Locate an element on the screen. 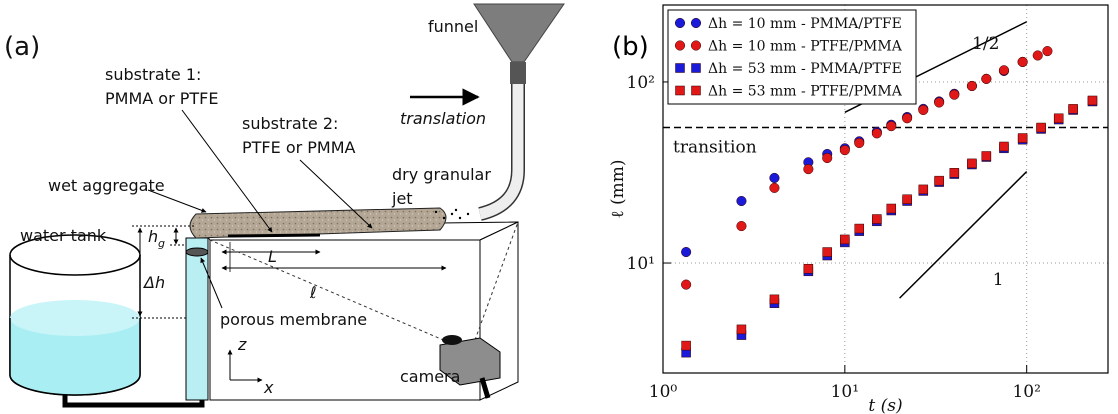 The width and height of the screenshot is (1118, 414). label: Δh is located at coordinates (153, 282).